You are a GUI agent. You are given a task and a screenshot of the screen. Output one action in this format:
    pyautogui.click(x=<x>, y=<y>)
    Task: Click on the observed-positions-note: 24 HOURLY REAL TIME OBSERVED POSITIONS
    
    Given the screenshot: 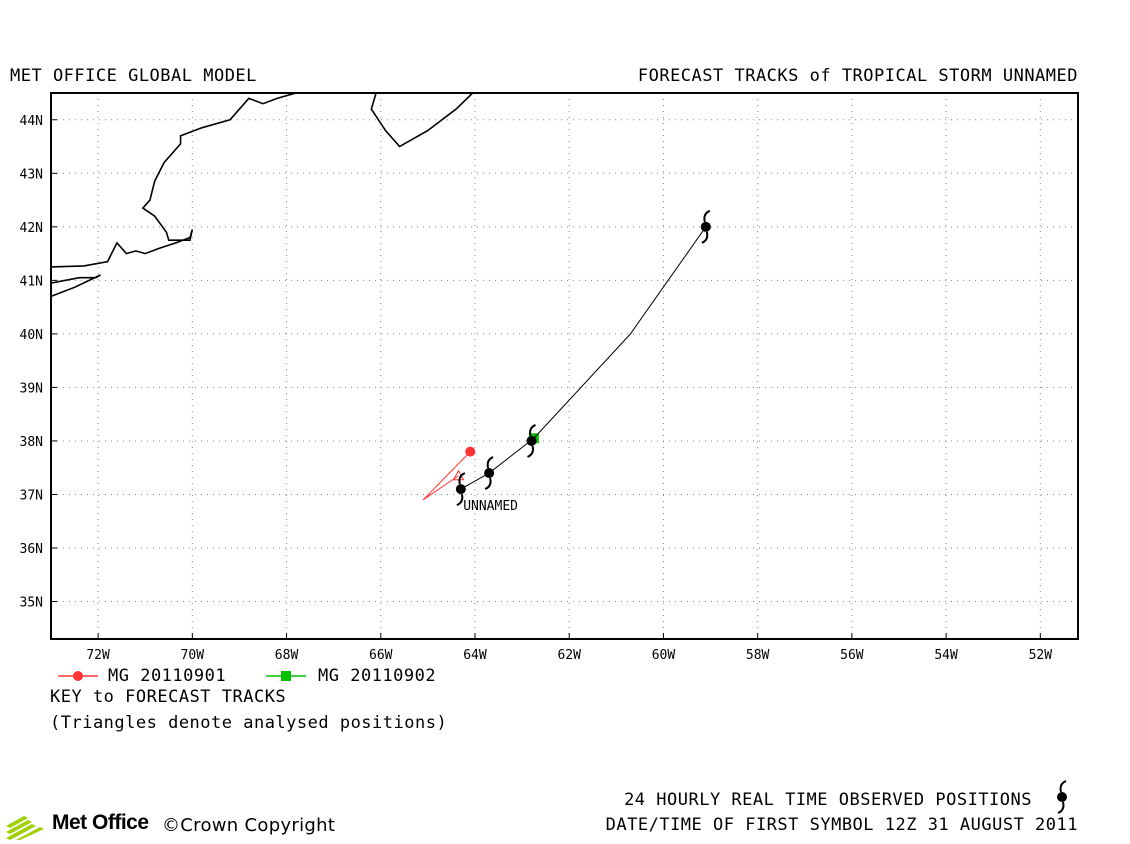 What is the action you would take?
    pyautogui.click(x=828, y=800)
    